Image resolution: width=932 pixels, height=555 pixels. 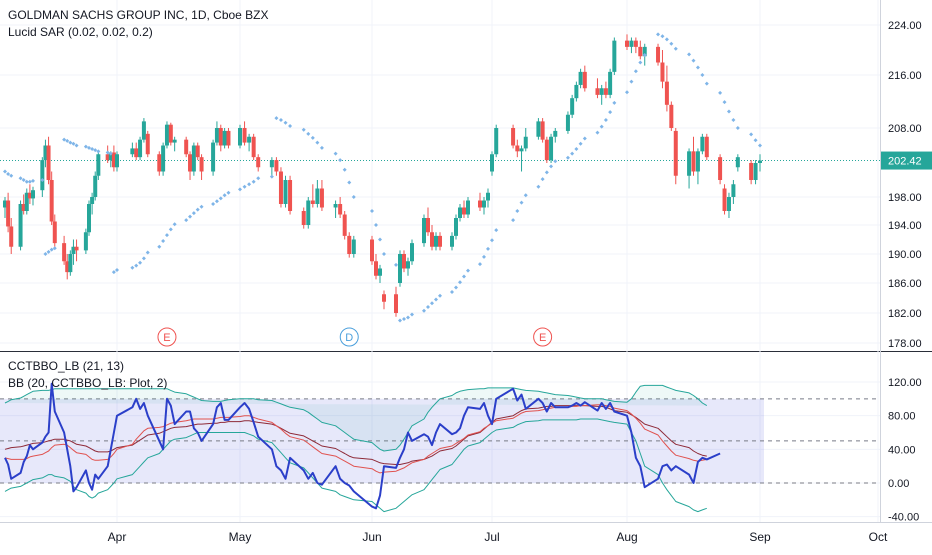 What do you see at coordinates (905, 314) in the screenshot?
I see `price-tick-label: 182.00` at bounding box center [905, 314].